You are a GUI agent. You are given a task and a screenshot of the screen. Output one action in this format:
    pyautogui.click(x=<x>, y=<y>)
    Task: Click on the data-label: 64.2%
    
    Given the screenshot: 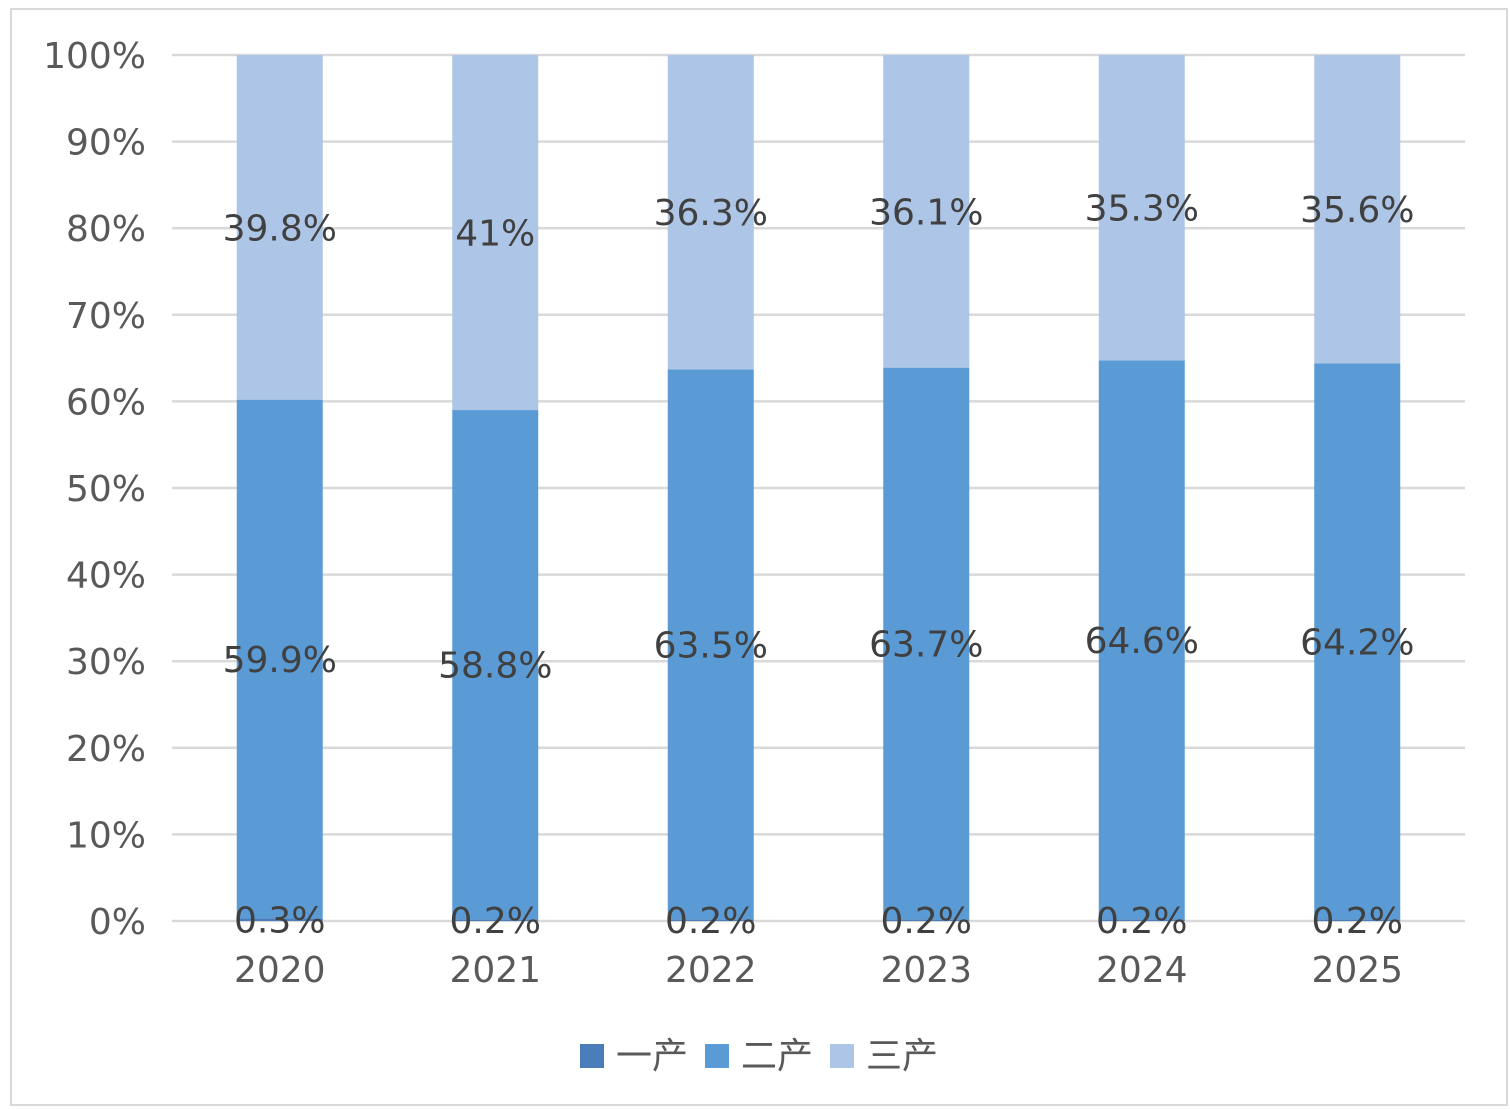 What is the action you would take?
    pyautogui.click(x=1357, y=642)
    